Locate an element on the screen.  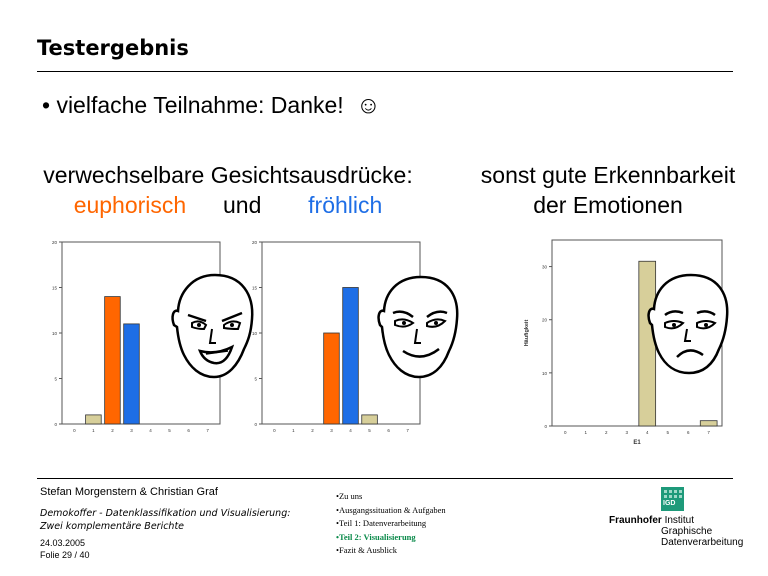
footer-divider is located at coordinates (385, 478).